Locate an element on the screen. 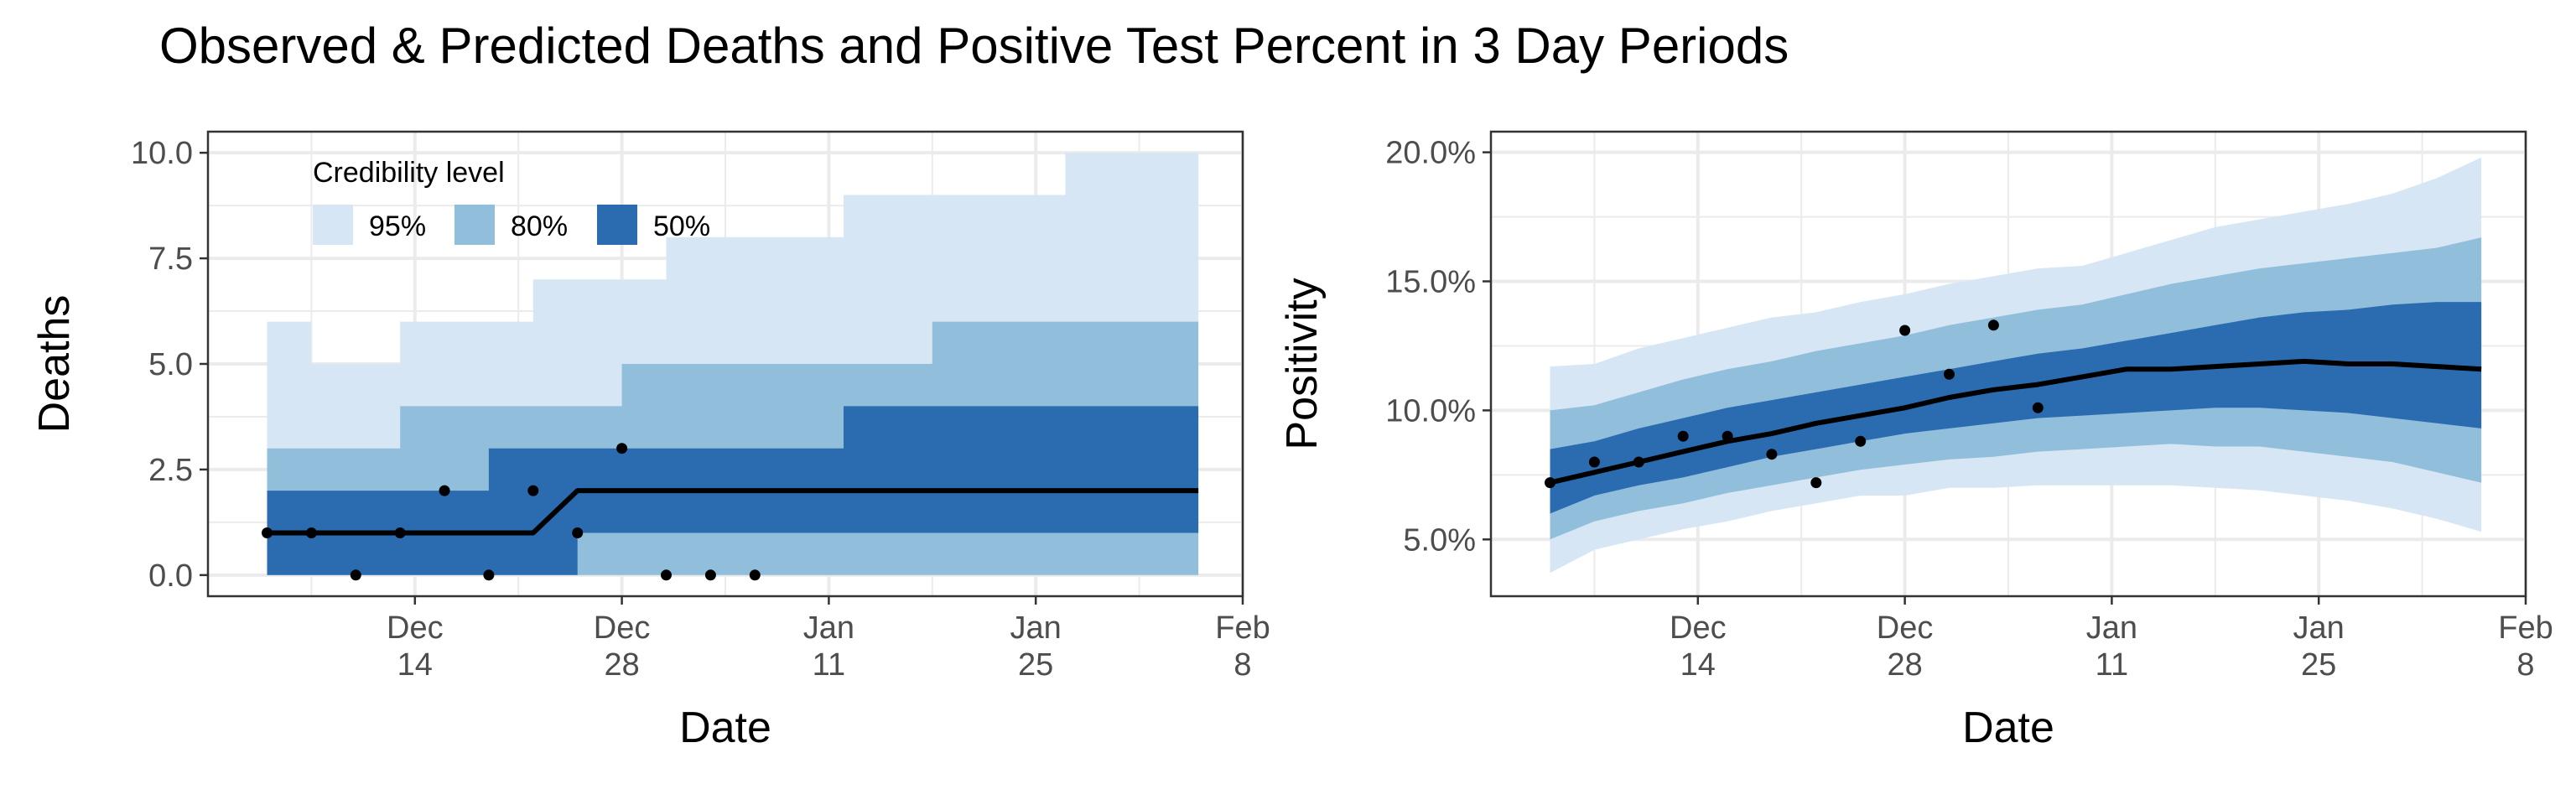  legend-label-95: 95% is located at coordinates (397, 226).